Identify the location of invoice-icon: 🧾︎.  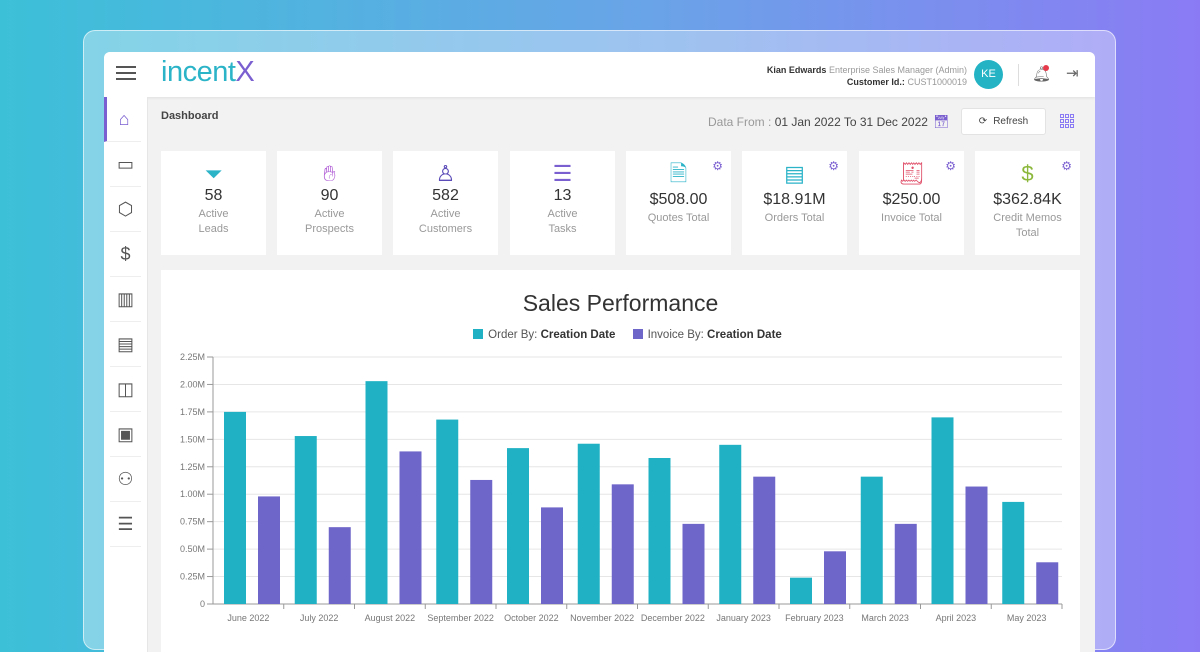
(911, 173).